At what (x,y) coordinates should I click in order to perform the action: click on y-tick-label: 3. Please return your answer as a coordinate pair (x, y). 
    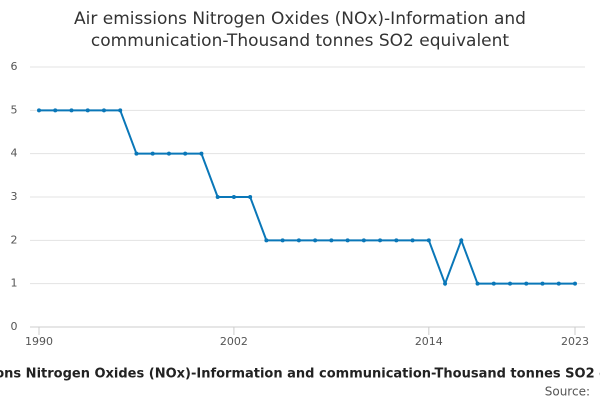
    Looking at the image, I should click on (14, 196).